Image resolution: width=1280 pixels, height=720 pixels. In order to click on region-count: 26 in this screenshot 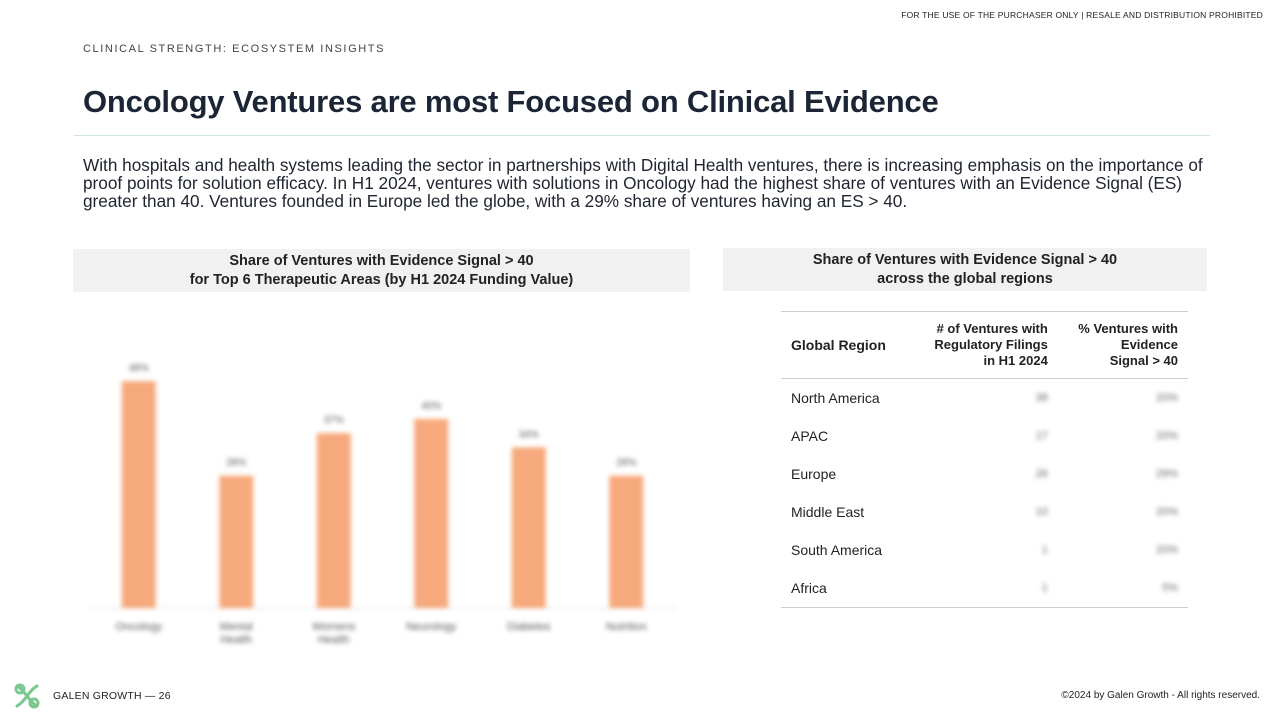, I will do `click(1041, 474)`.